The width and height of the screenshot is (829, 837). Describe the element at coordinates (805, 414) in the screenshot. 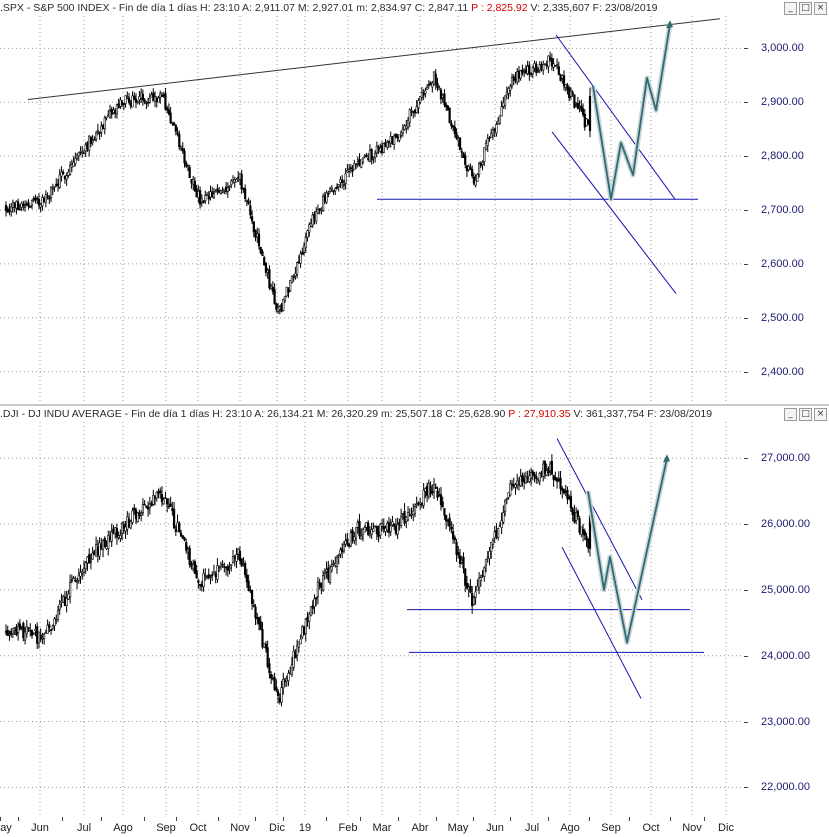

I see `dji-maximize-button: □` at that location.